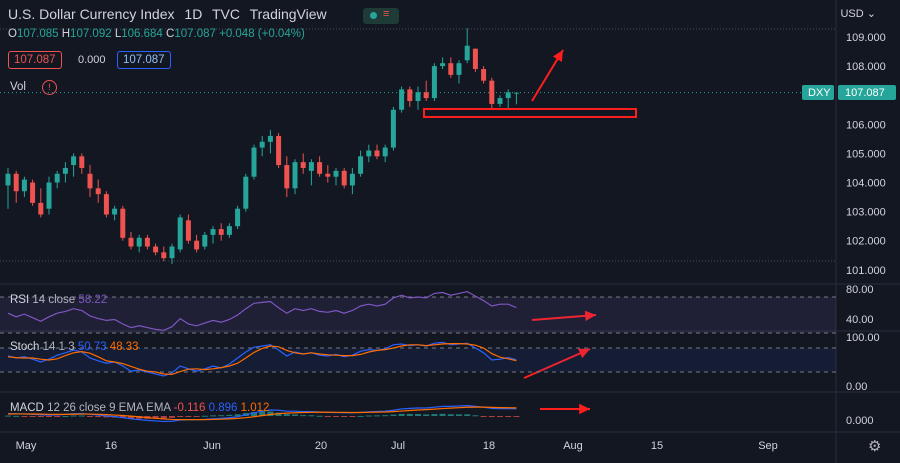 Image resolution: width=900 pixels, height=463 pixels. What do you see at coordinates (866, 38) in the screenshot?
I see `price-tick-label: 109.000` at bounding box center [866, 38].